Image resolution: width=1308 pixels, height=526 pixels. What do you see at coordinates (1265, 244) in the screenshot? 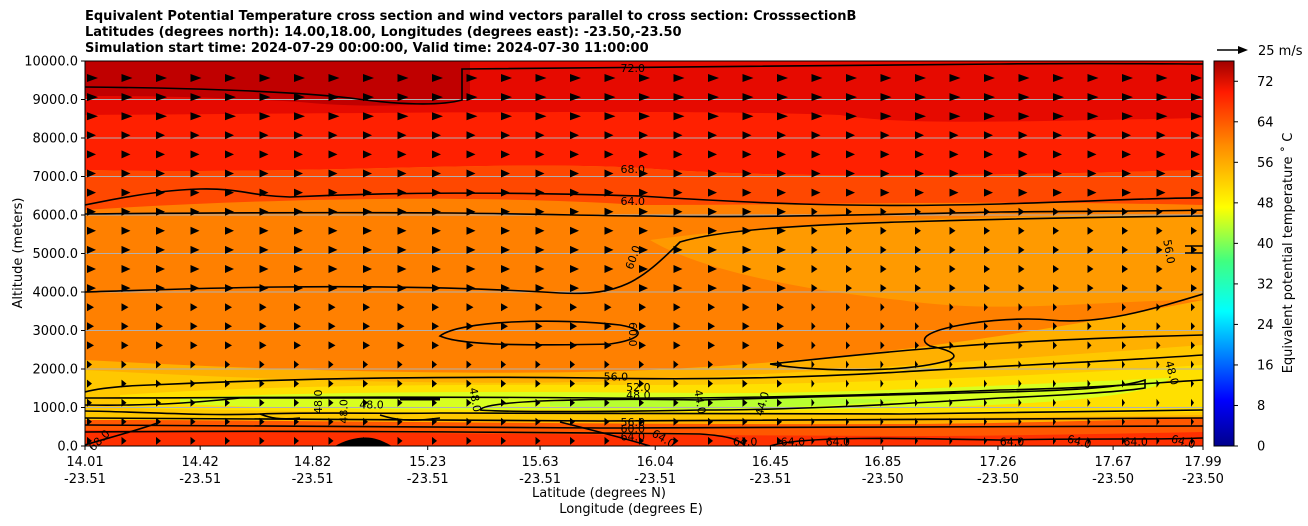
I see `colorbar-tick-label: 40` at bounding box center [1265, 244].